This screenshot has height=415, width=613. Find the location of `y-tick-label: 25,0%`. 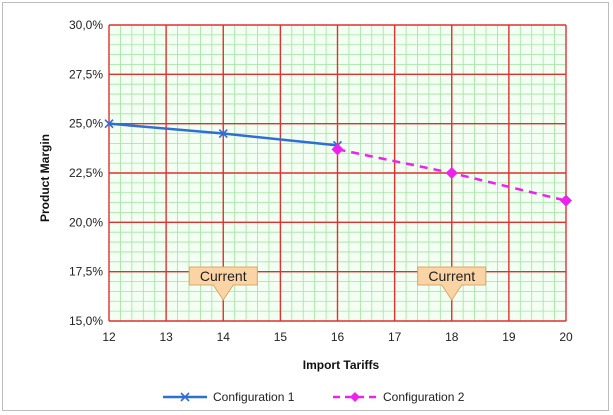

y-tick-label: 25,0% is located at coordinates (86, 124).